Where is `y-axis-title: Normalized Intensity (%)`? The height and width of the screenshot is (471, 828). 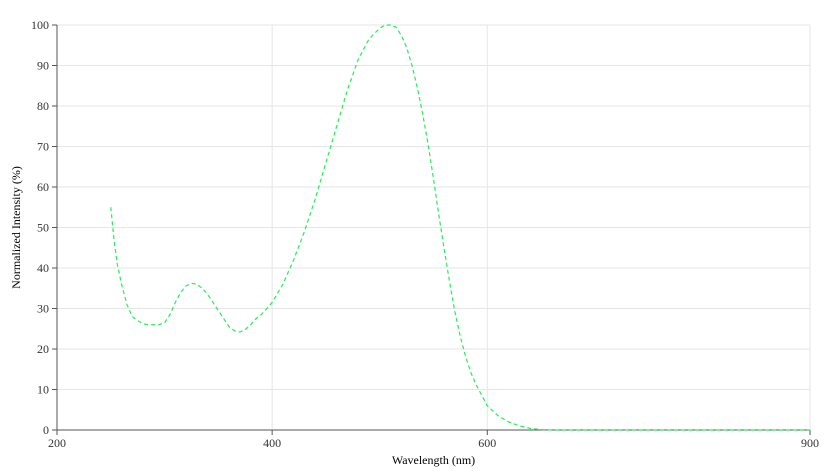
y-axis-title: Normalized Intensity (%) is located at coordinates (16, 227).